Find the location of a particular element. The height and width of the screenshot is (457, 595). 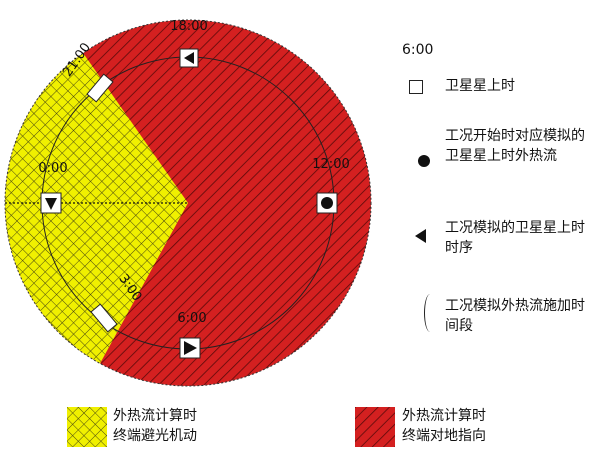

marker-right is located at coordinates (327, 203).